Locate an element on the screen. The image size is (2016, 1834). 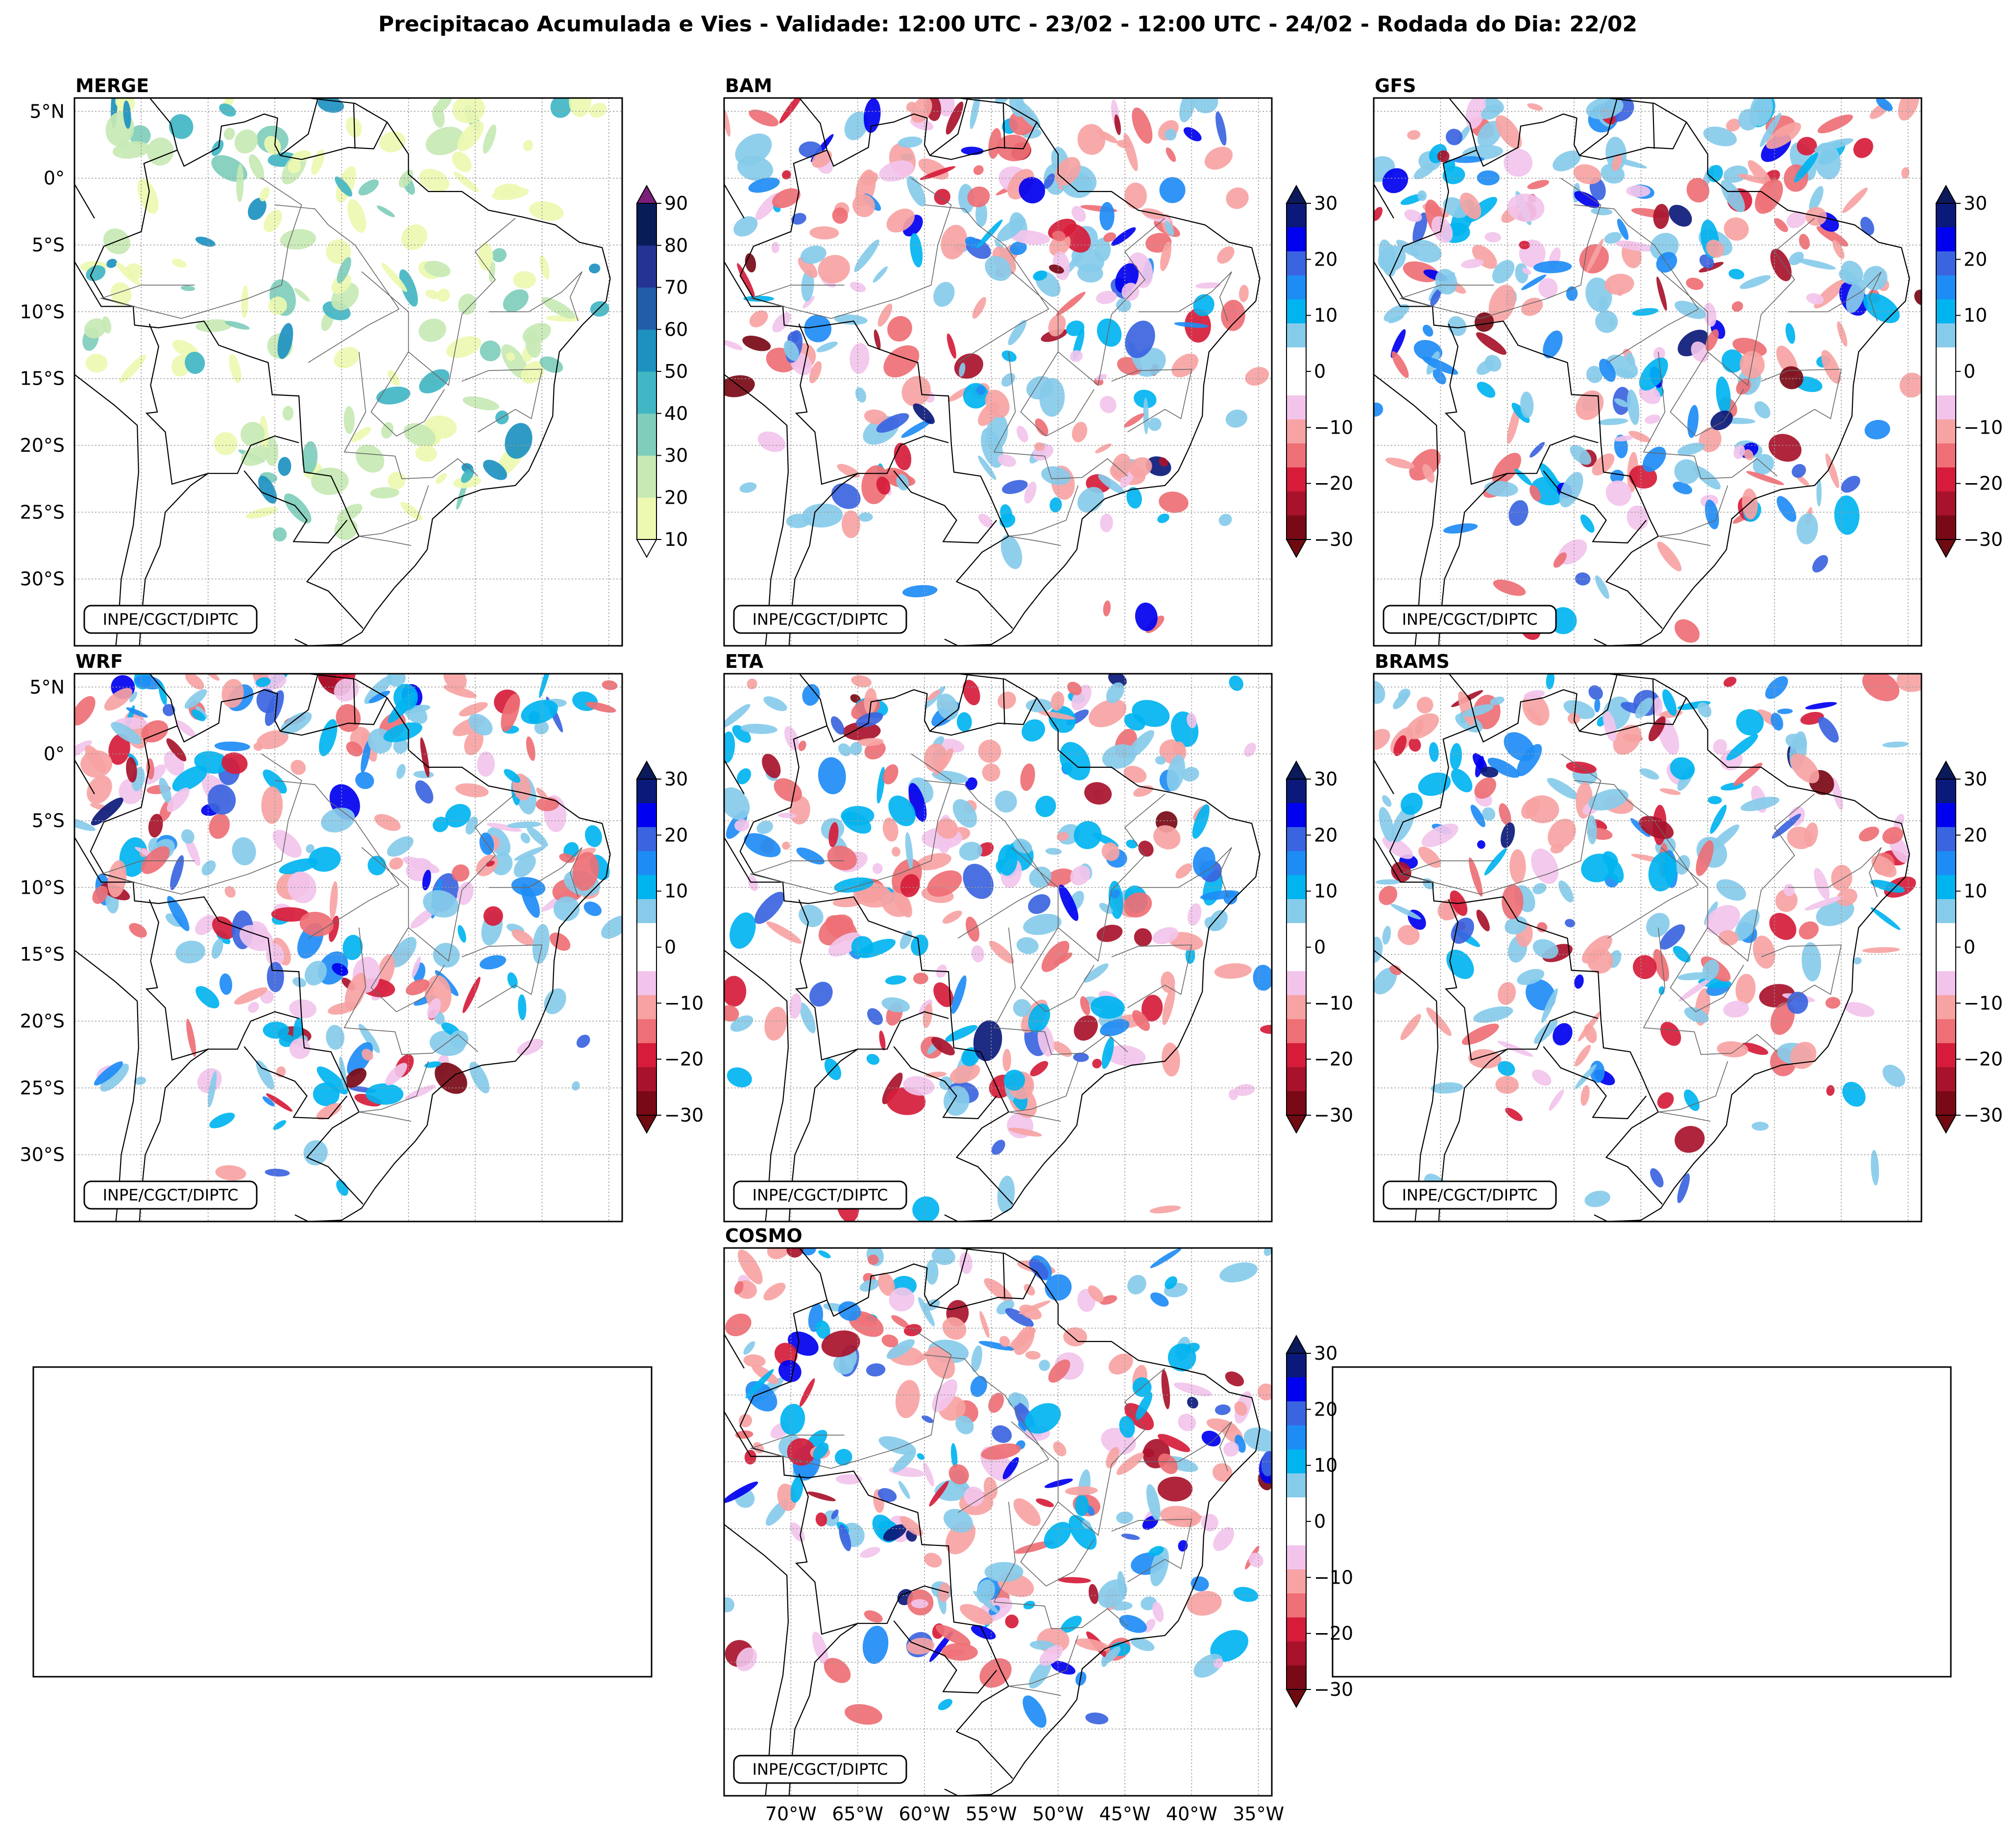
colorbar-tick-label: 50 is located at coordinates (676, 371).